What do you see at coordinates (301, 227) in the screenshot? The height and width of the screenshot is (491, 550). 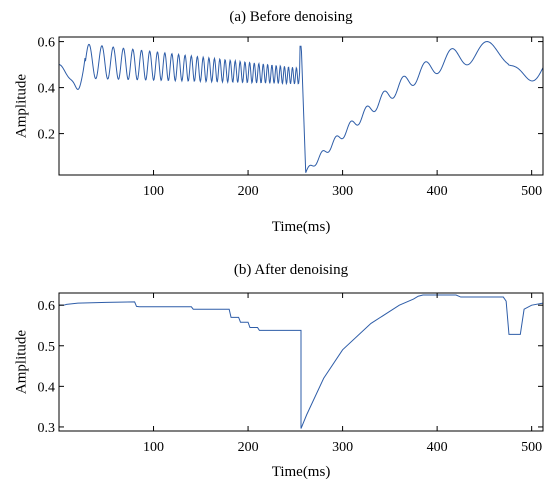 I see `x-axis-label-a: Time(ms)` at bounding box center [301, 227].